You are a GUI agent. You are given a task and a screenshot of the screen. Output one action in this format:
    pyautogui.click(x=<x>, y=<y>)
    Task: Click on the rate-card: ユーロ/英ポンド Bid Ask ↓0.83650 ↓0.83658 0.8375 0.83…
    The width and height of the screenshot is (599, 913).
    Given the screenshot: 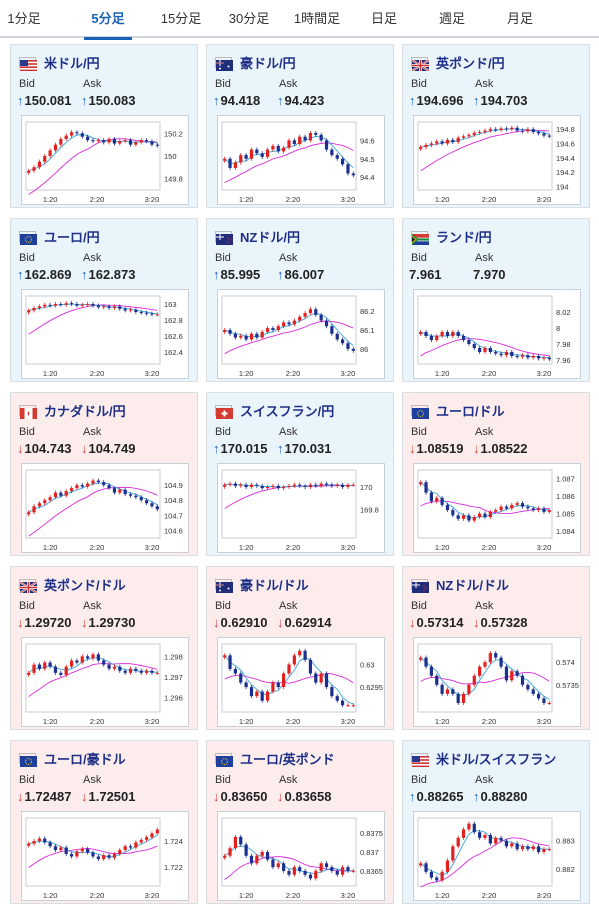 What is the action you would take?
    pyautogui.click(x=300, y=822)
    